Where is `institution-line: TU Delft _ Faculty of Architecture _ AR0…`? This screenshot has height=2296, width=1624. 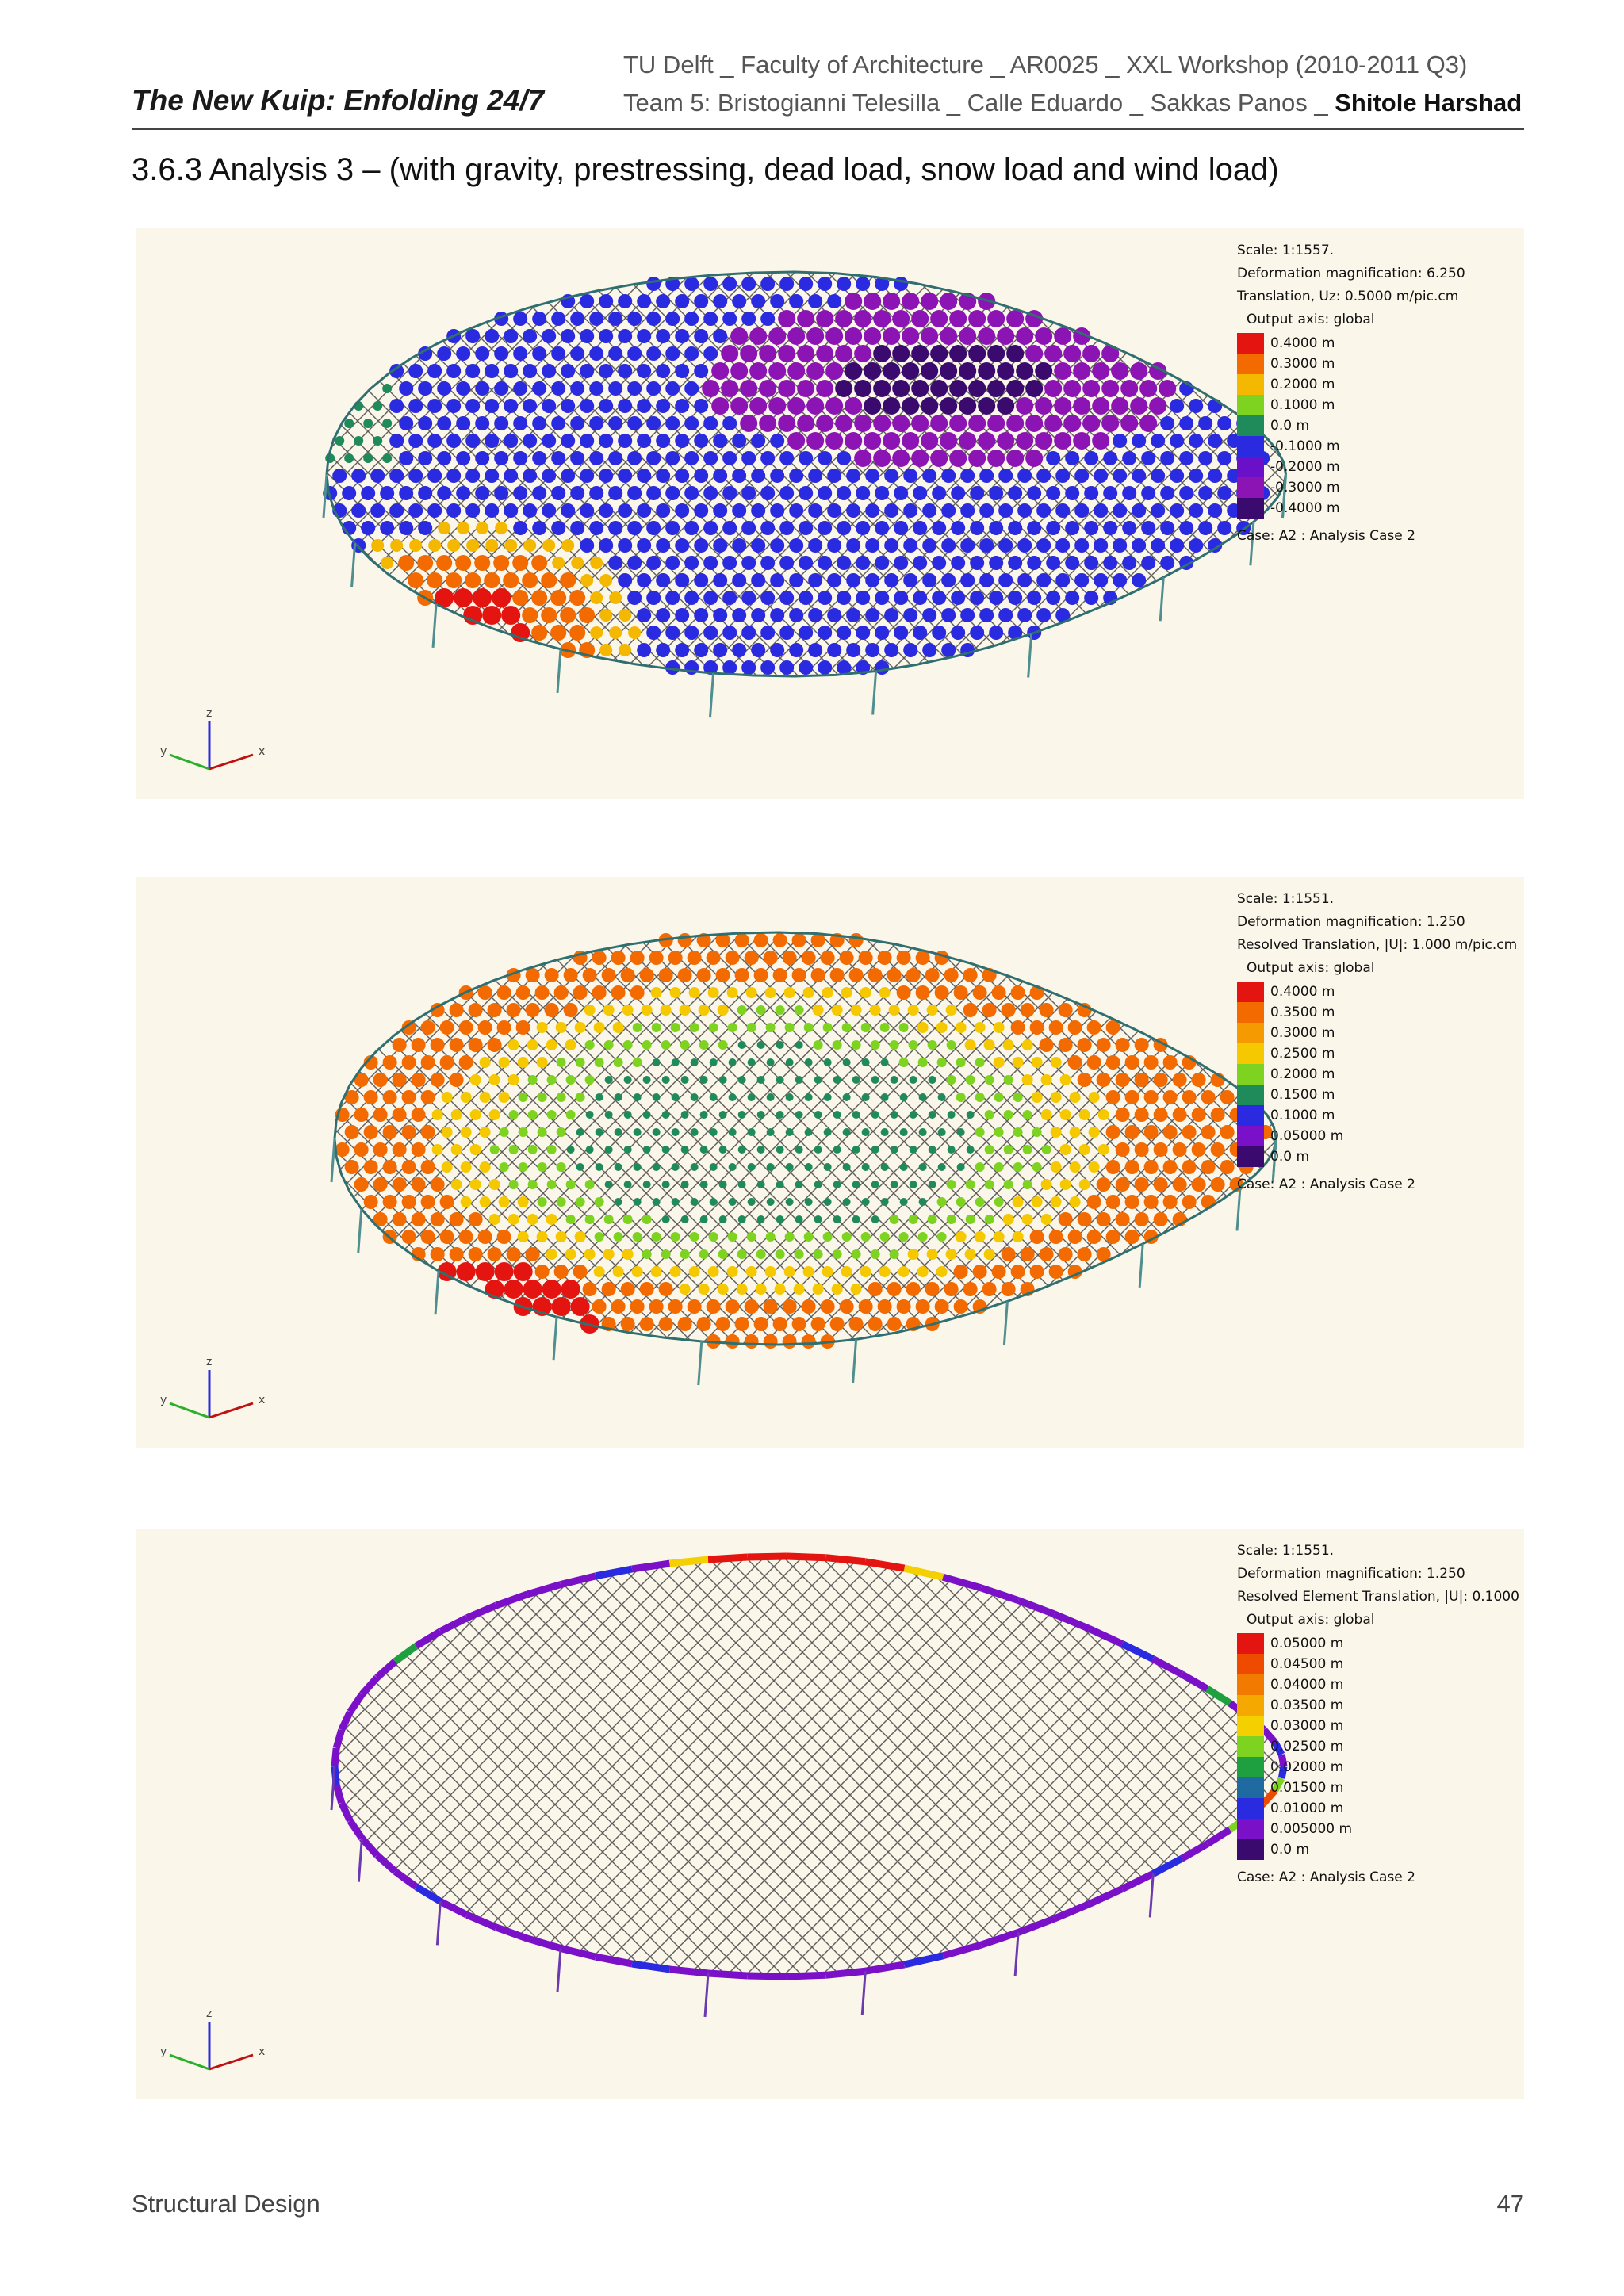 institution-line: TU Delft _ Faculty of Architecture _ AR0… is located at coordinates (1045, 65).